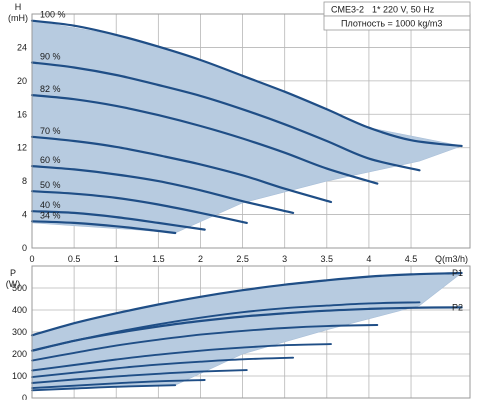 Image resolution: width=500 pixels, height=400 pixels. I want to click on x-tick-label: 2.5, so click(242, 259).